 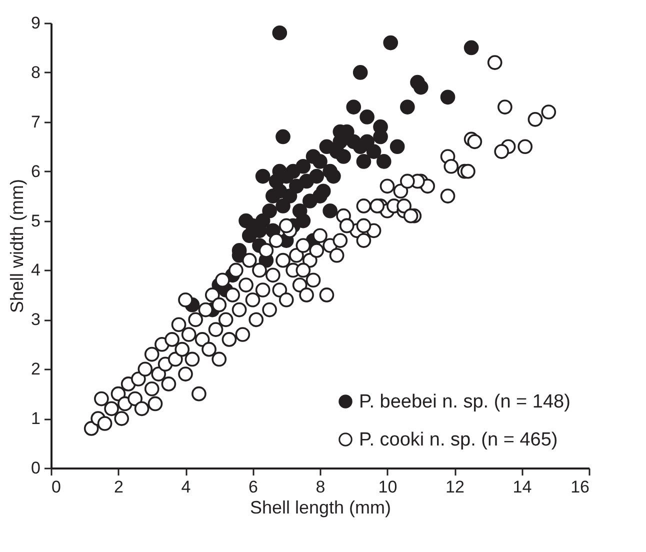 What do you see at coordinates (458, 440) in the screenshot?
I see `legend-label: P. cooki n. sp. (n = 465)` at bounding box center [458, 440].